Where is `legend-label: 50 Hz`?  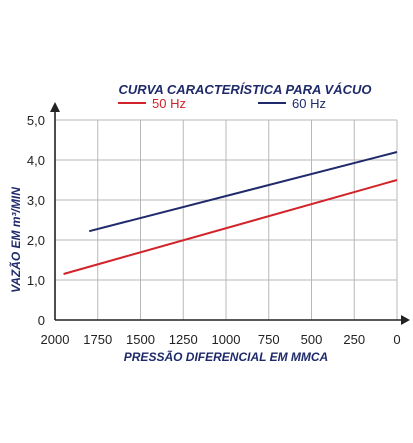
legend-label: 50 Hz is located at coordinates (169, 103).